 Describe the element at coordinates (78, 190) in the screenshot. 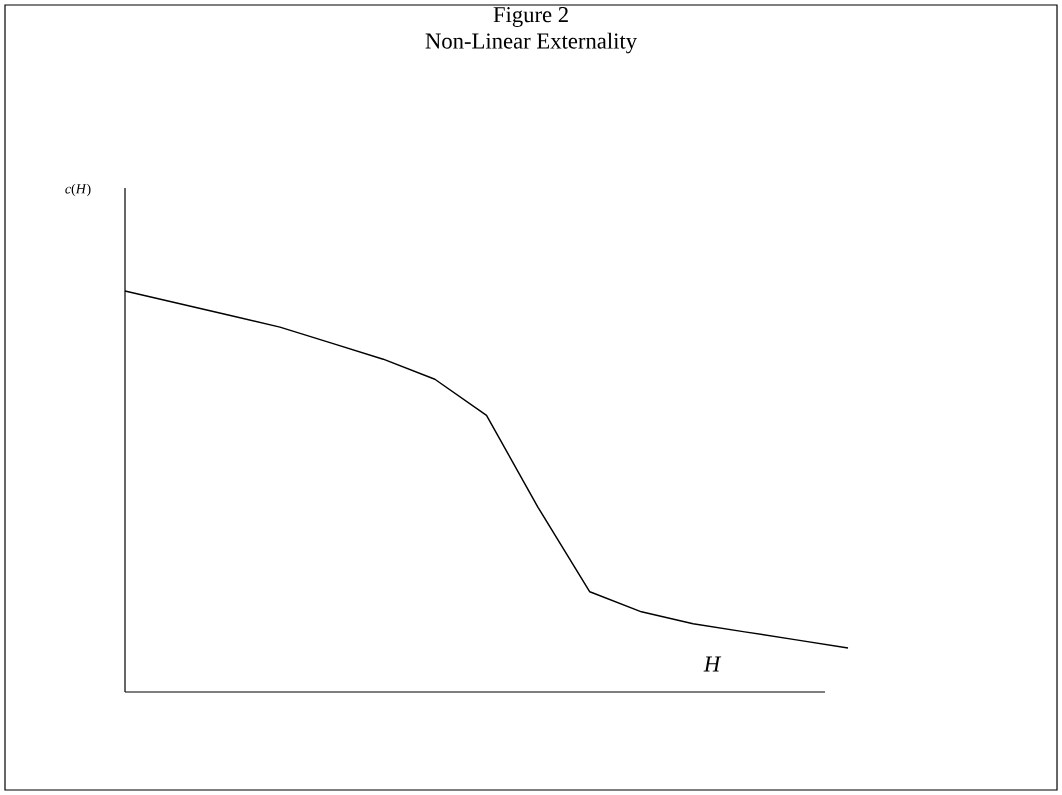

I see `text: c(H)` at that location.